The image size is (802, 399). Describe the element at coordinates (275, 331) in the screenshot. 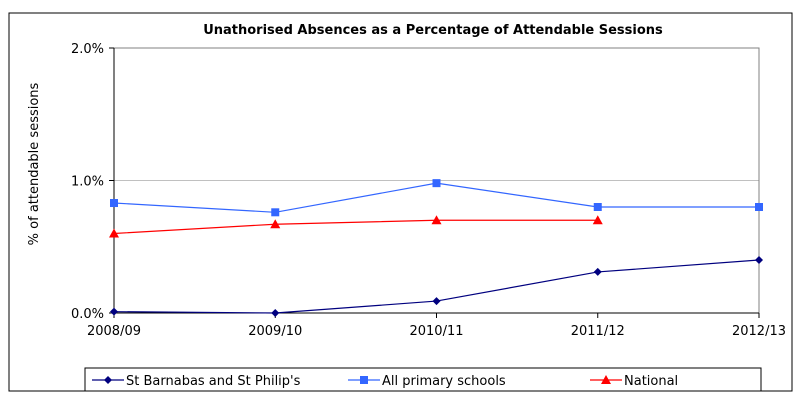

I see `x-tick-label: 2009/10` at that location.